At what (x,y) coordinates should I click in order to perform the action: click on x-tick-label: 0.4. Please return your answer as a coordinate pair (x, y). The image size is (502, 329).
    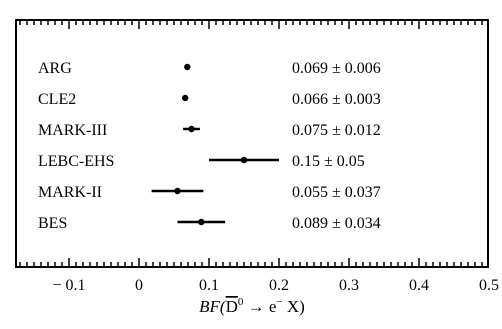
    Looking at the image, I should click on (419, 285).